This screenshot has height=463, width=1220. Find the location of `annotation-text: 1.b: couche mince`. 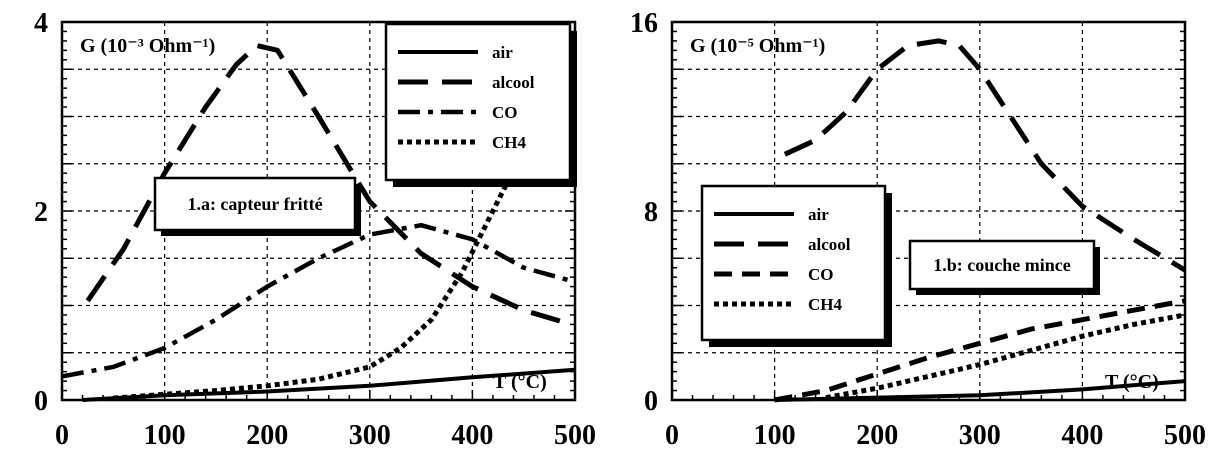

annotation-text: 1.b: couche mince is located at coordinates (1001, 265).